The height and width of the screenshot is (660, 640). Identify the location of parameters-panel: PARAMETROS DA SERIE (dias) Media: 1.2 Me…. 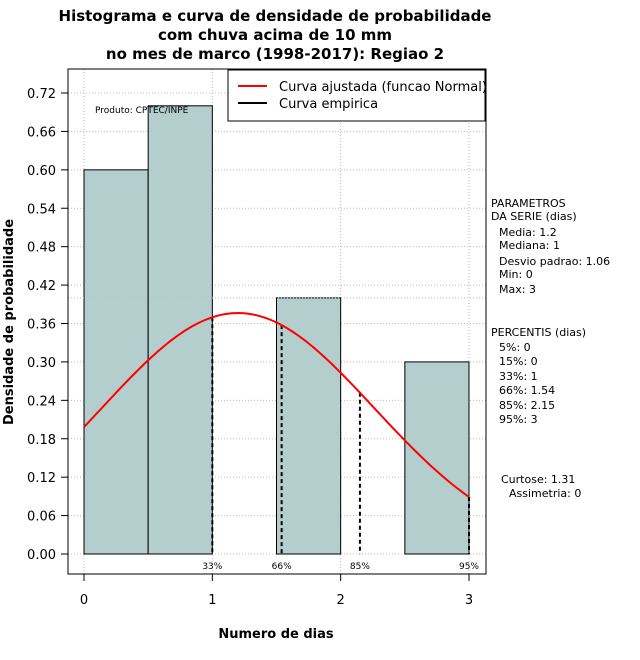
(550, 246).